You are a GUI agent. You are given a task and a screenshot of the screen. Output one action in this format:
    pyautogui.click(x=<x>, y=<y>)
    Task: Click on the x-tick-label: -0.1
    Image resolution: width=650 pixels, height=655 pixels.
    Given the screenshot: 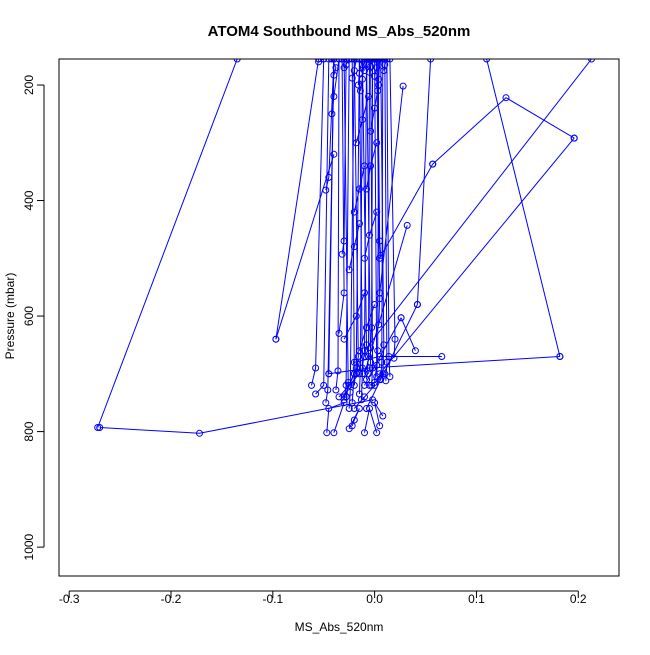 What is the action you would take?
    pyautogui.click(x=272, y=599)
    